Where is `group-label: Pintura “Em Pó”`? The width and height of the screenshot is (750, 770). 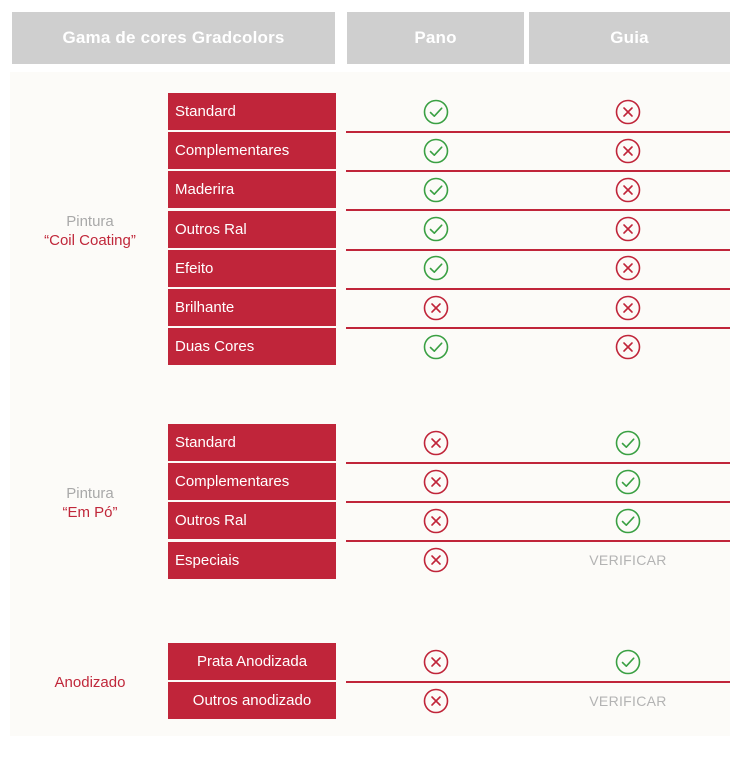
group-label: Pintura “Em Pó” is located at coordinates (90, 503).